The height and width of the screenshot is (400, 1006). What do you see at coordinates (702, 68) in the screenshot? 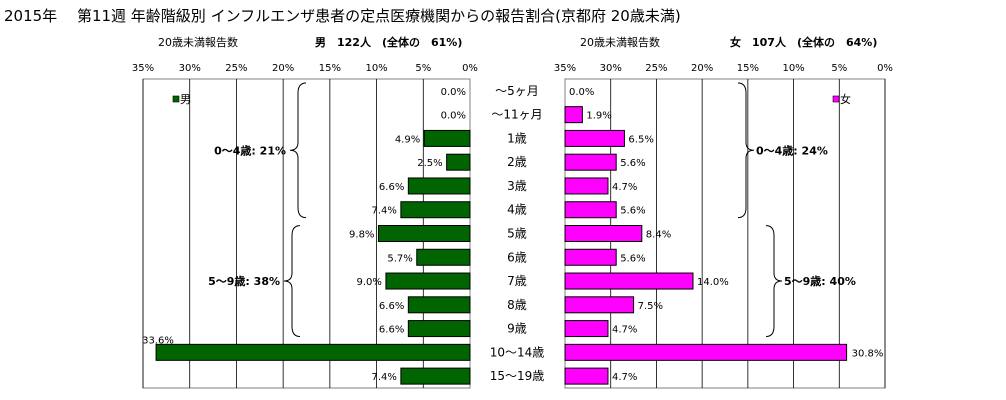
I see `right-tick-label: 20%` at bounding box center [702, 68].